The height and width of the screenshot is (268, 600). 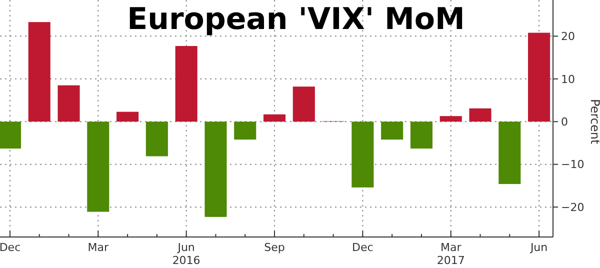 I want to click on x-tick-label: Sep, so click(x=274, y=247).